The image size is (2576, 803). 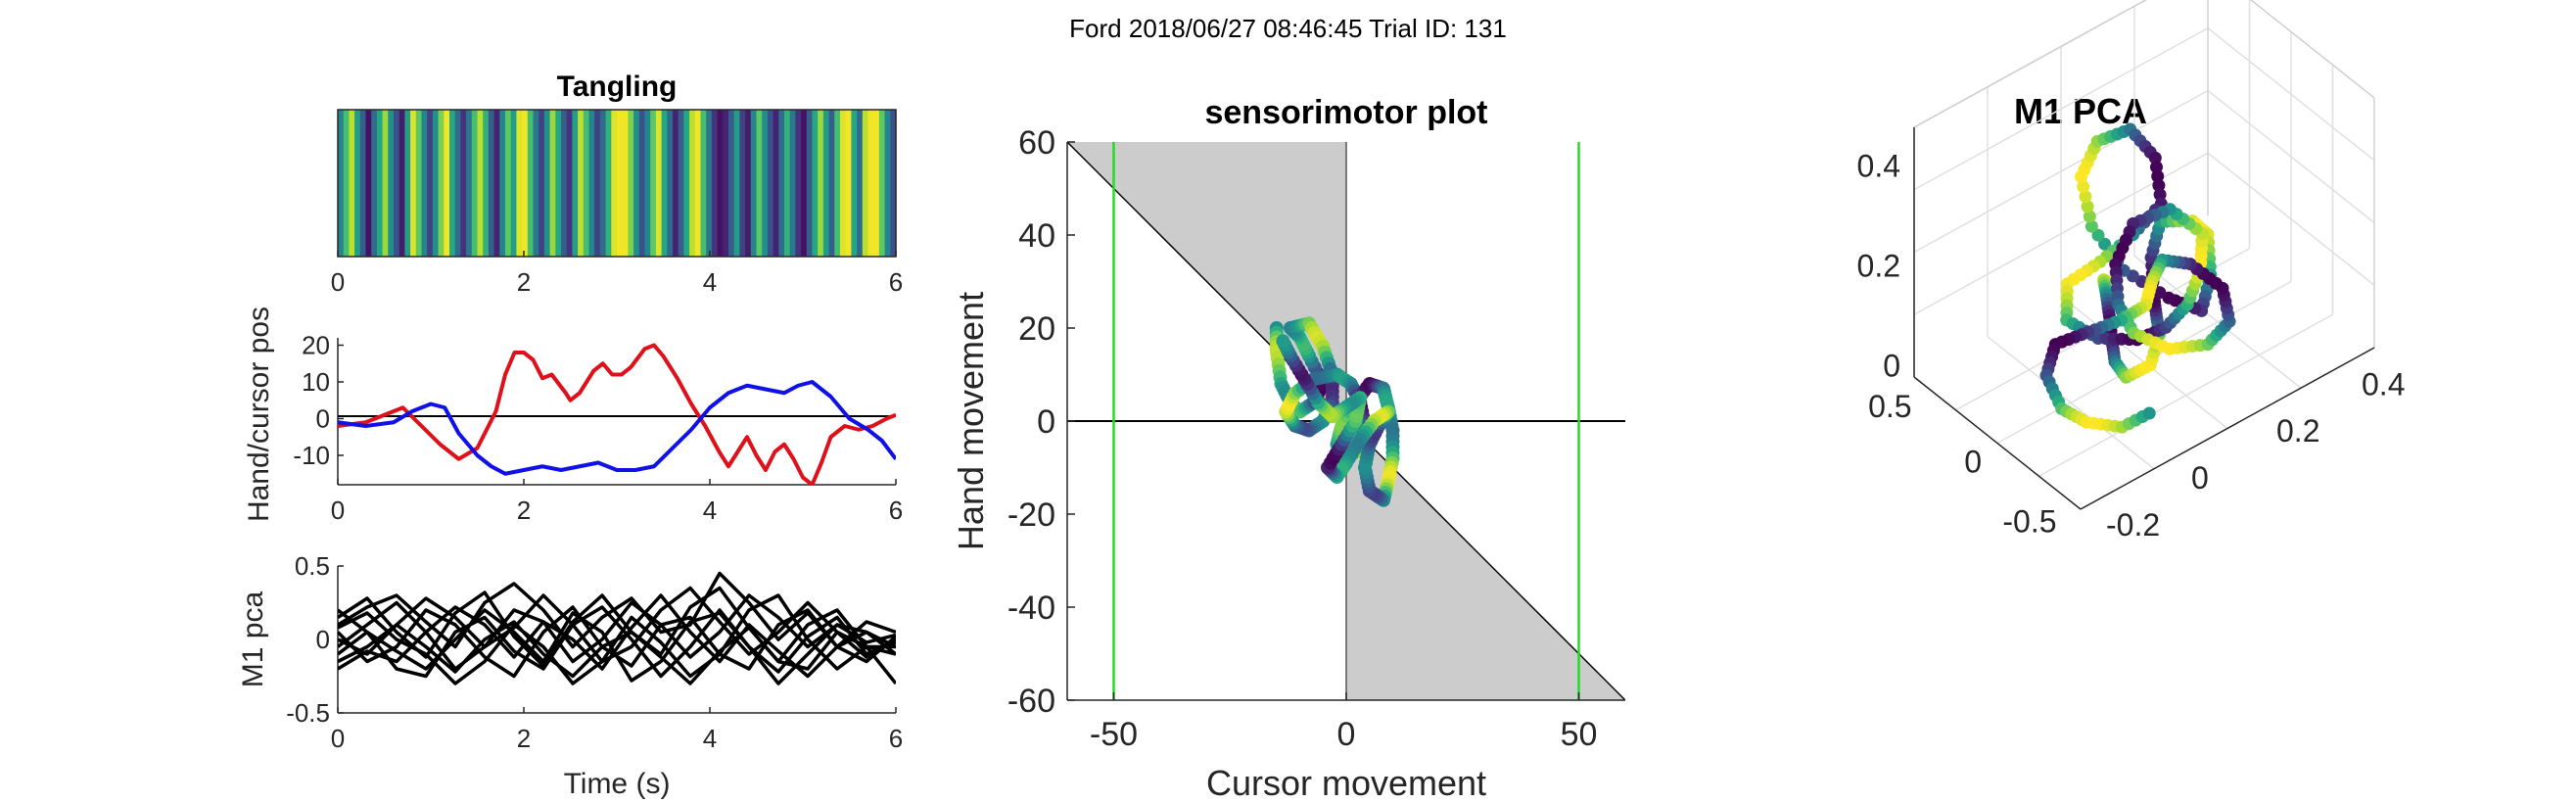 What do you see at coordinates (1037, 329) in the screenshot?
I see `sensorimotor-ytick-label: 20` at bounding box center [1037, 329].